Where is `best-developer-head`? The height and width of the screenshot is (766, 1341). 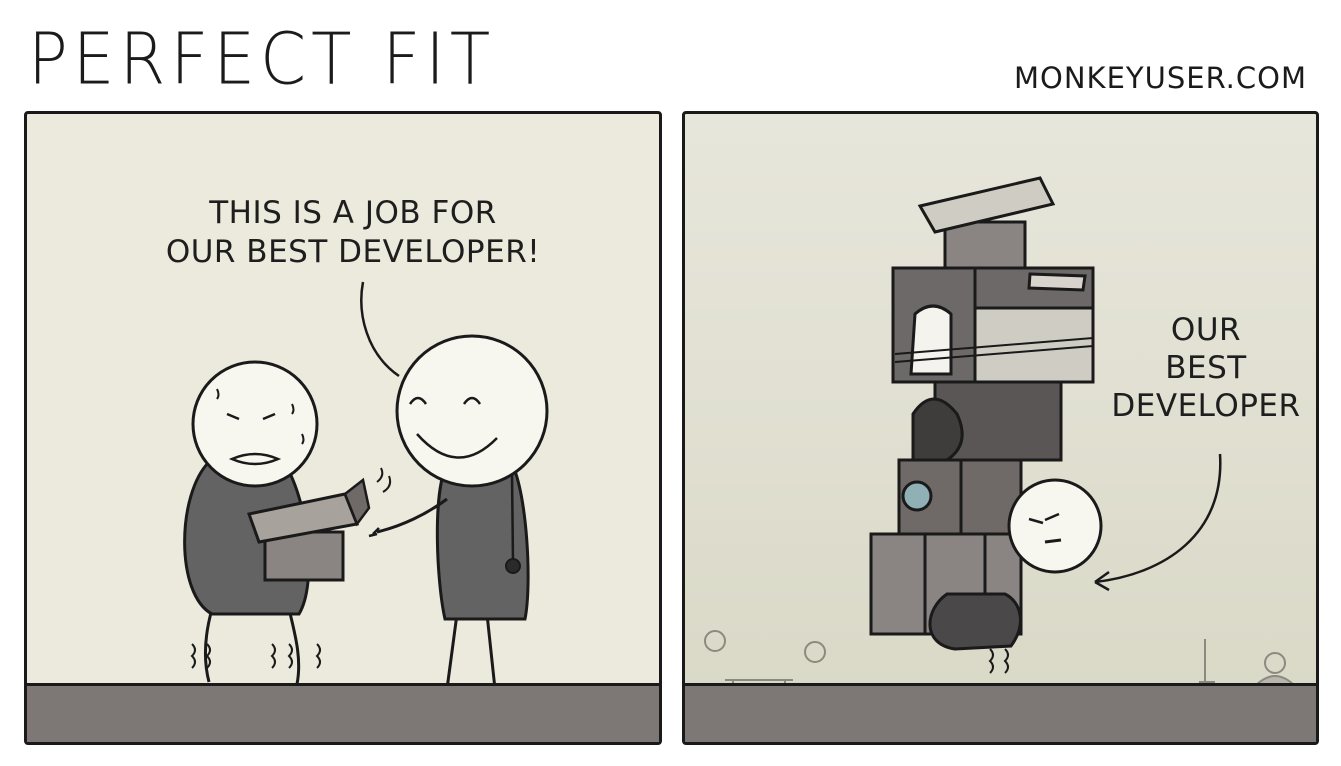
best-developer-head is located at coordinates (1055, 526).